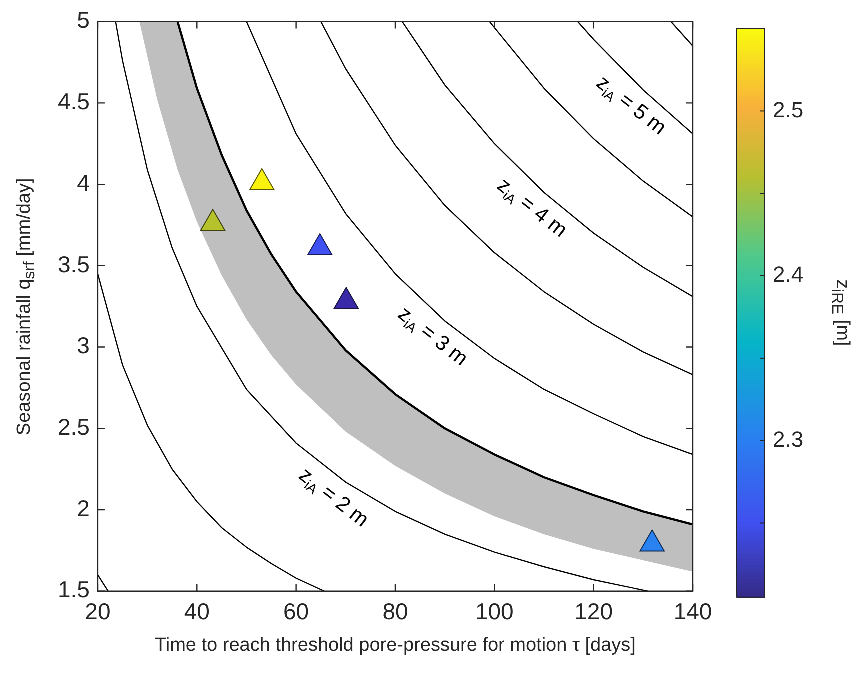 The image size is (863, 681). Describe the element at coordinates (395, 646) in the screenshot. I see `x-axis-title: Time to reach threshold pore-pressure for motion τ [days]` at that location.